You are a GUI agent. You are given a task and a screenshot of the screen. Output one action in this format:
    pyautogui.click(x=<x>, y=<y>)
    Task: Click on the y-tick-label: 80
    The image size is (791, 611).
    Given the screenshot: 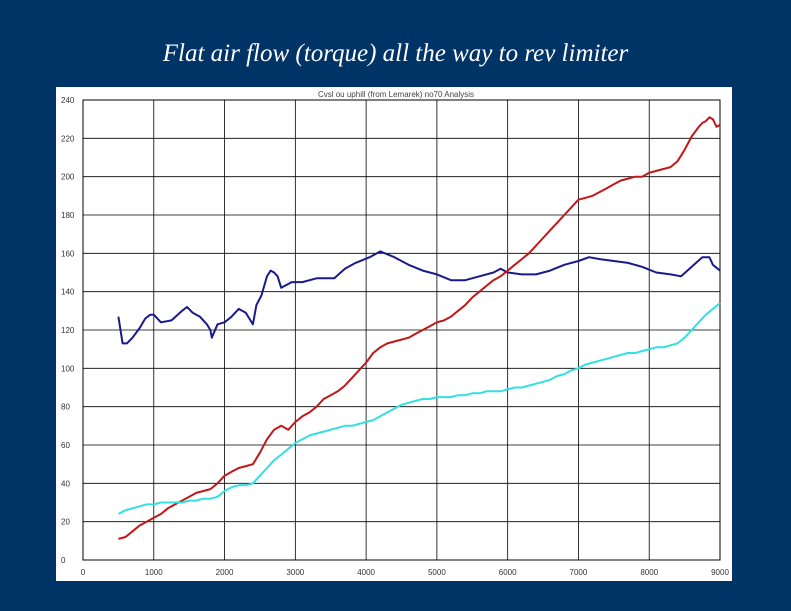 What is the action you would take?
    pyautogui.click(x=65, y=407)
    